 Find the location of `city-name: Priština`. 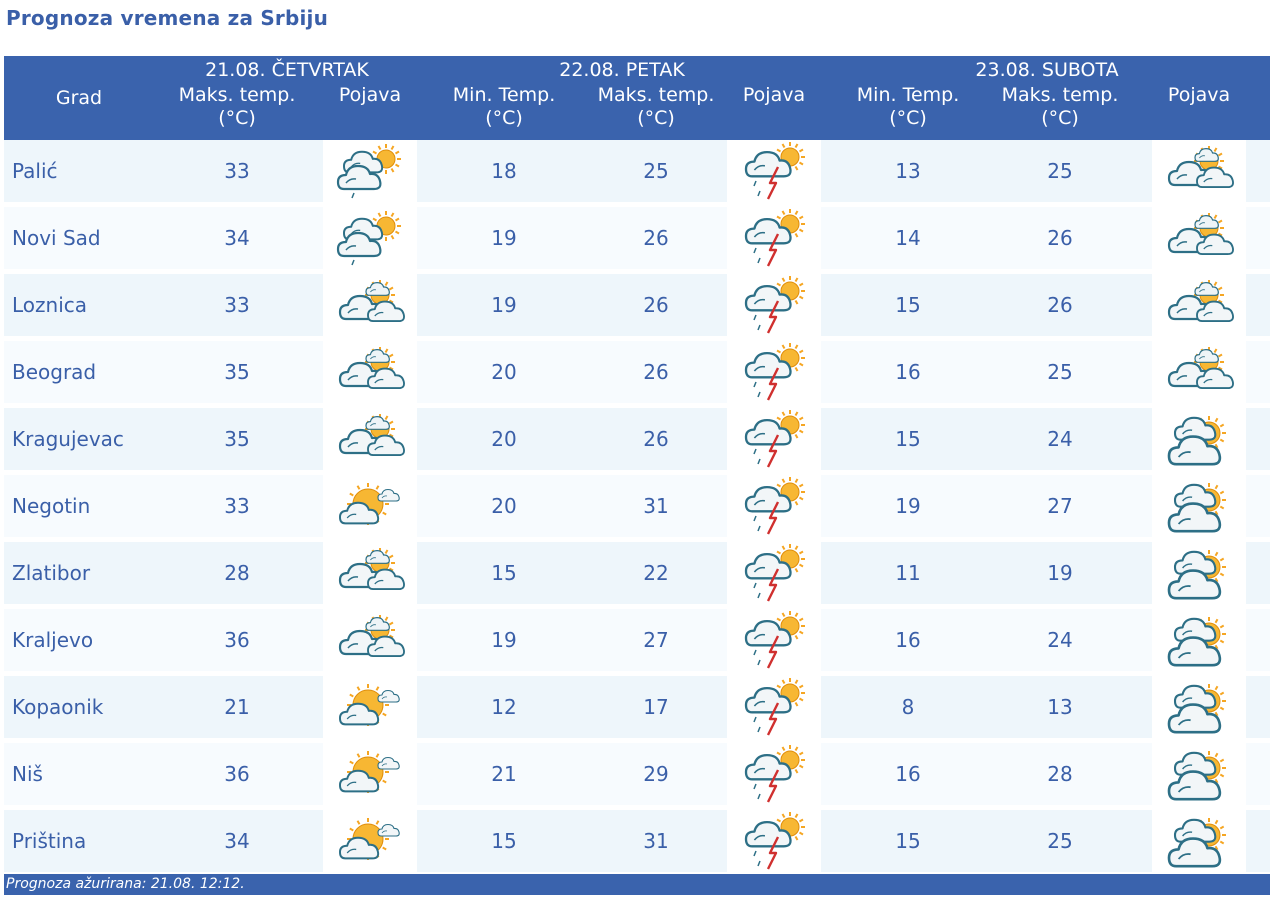

city-name: Priština is located at coordinates (79, 843).